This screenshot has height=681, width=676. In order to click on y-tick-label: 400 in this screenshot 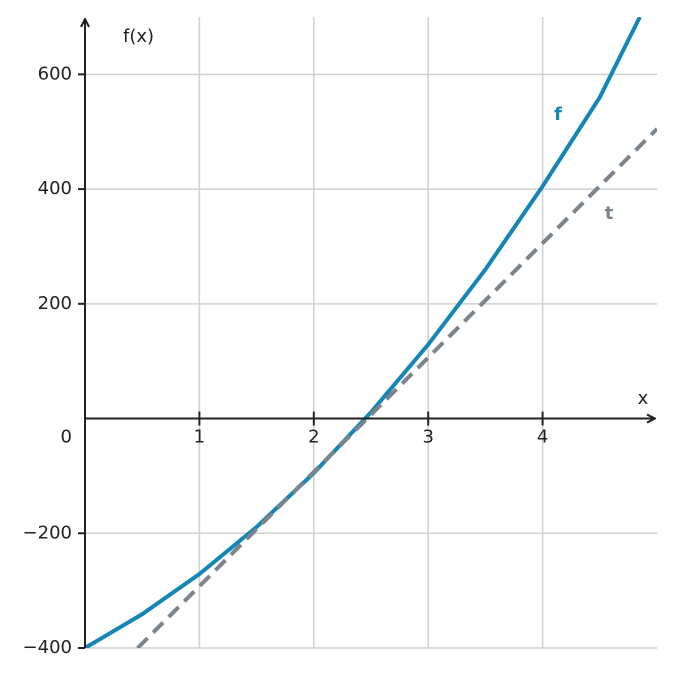, I will do `click(55, 188)`.